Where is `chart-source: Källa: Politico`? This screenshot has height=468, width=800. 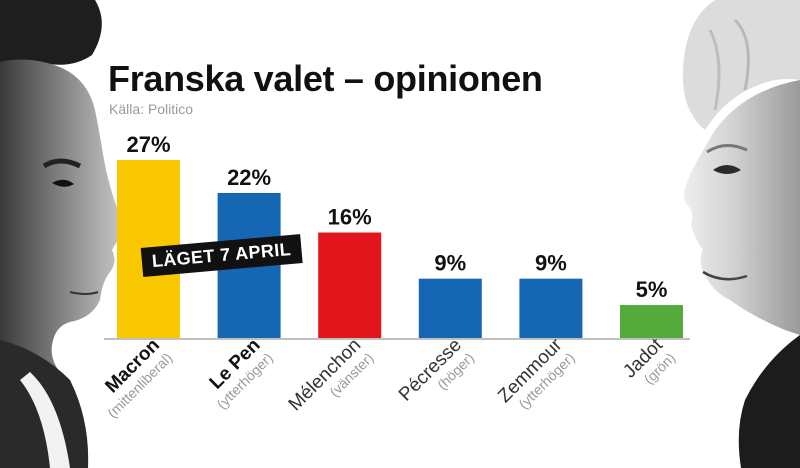 chart-source: Källa: Politico is located at coordinates (151, 109).